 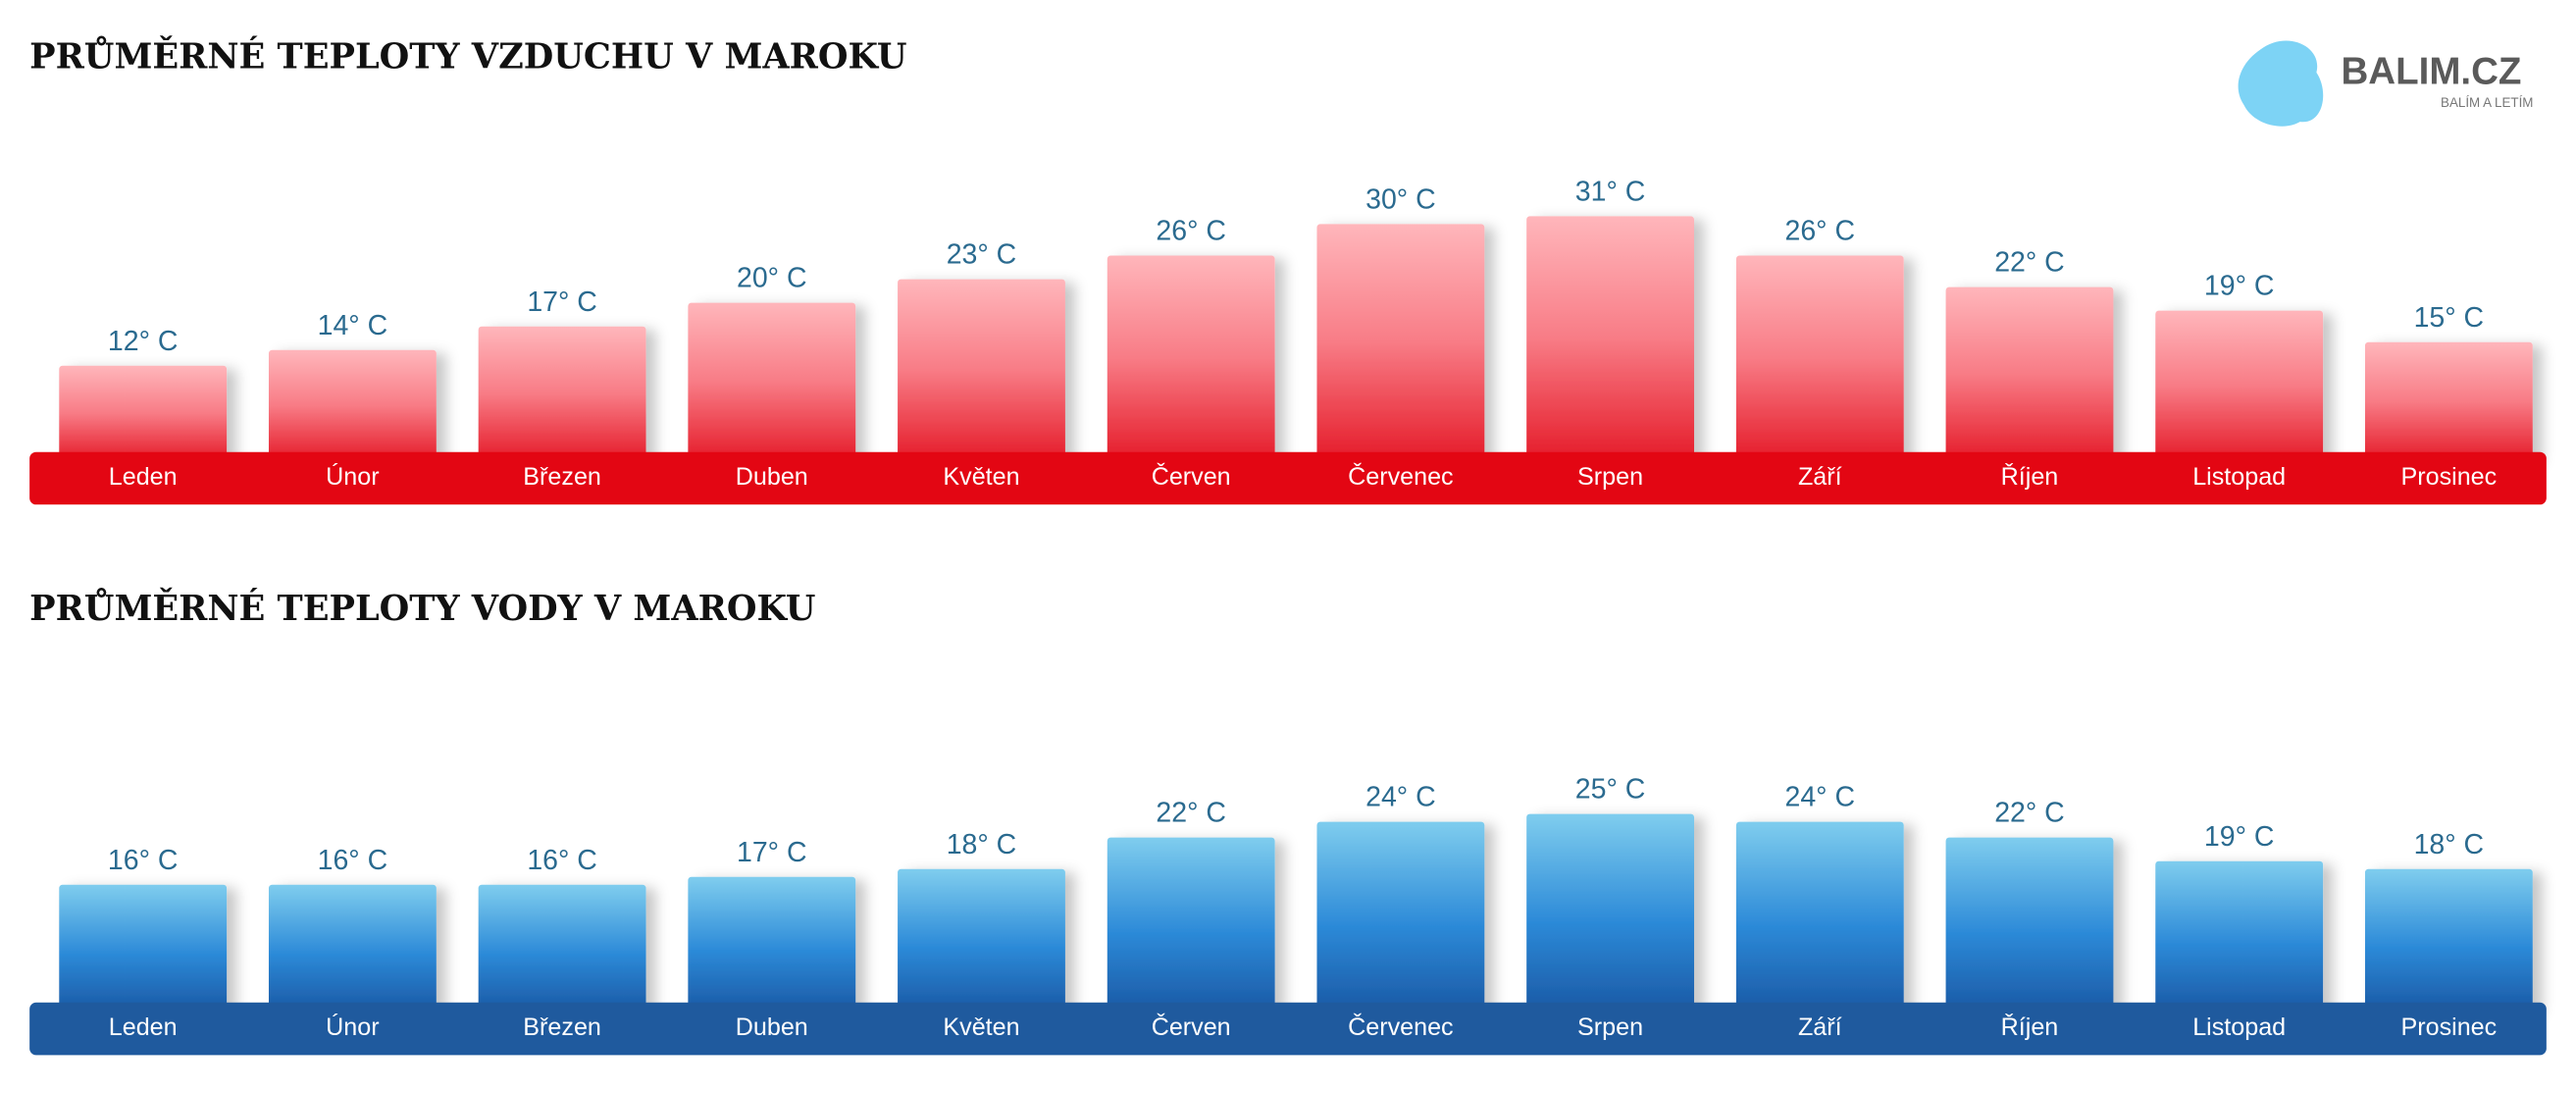 I want to click on value-label: 12° C, so click(x=143, y=342).